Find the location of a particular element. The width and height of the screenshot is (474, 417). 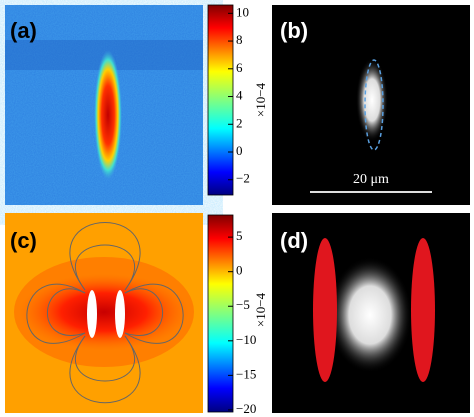

tick-label: 2 is located at coordinates (239, 122).